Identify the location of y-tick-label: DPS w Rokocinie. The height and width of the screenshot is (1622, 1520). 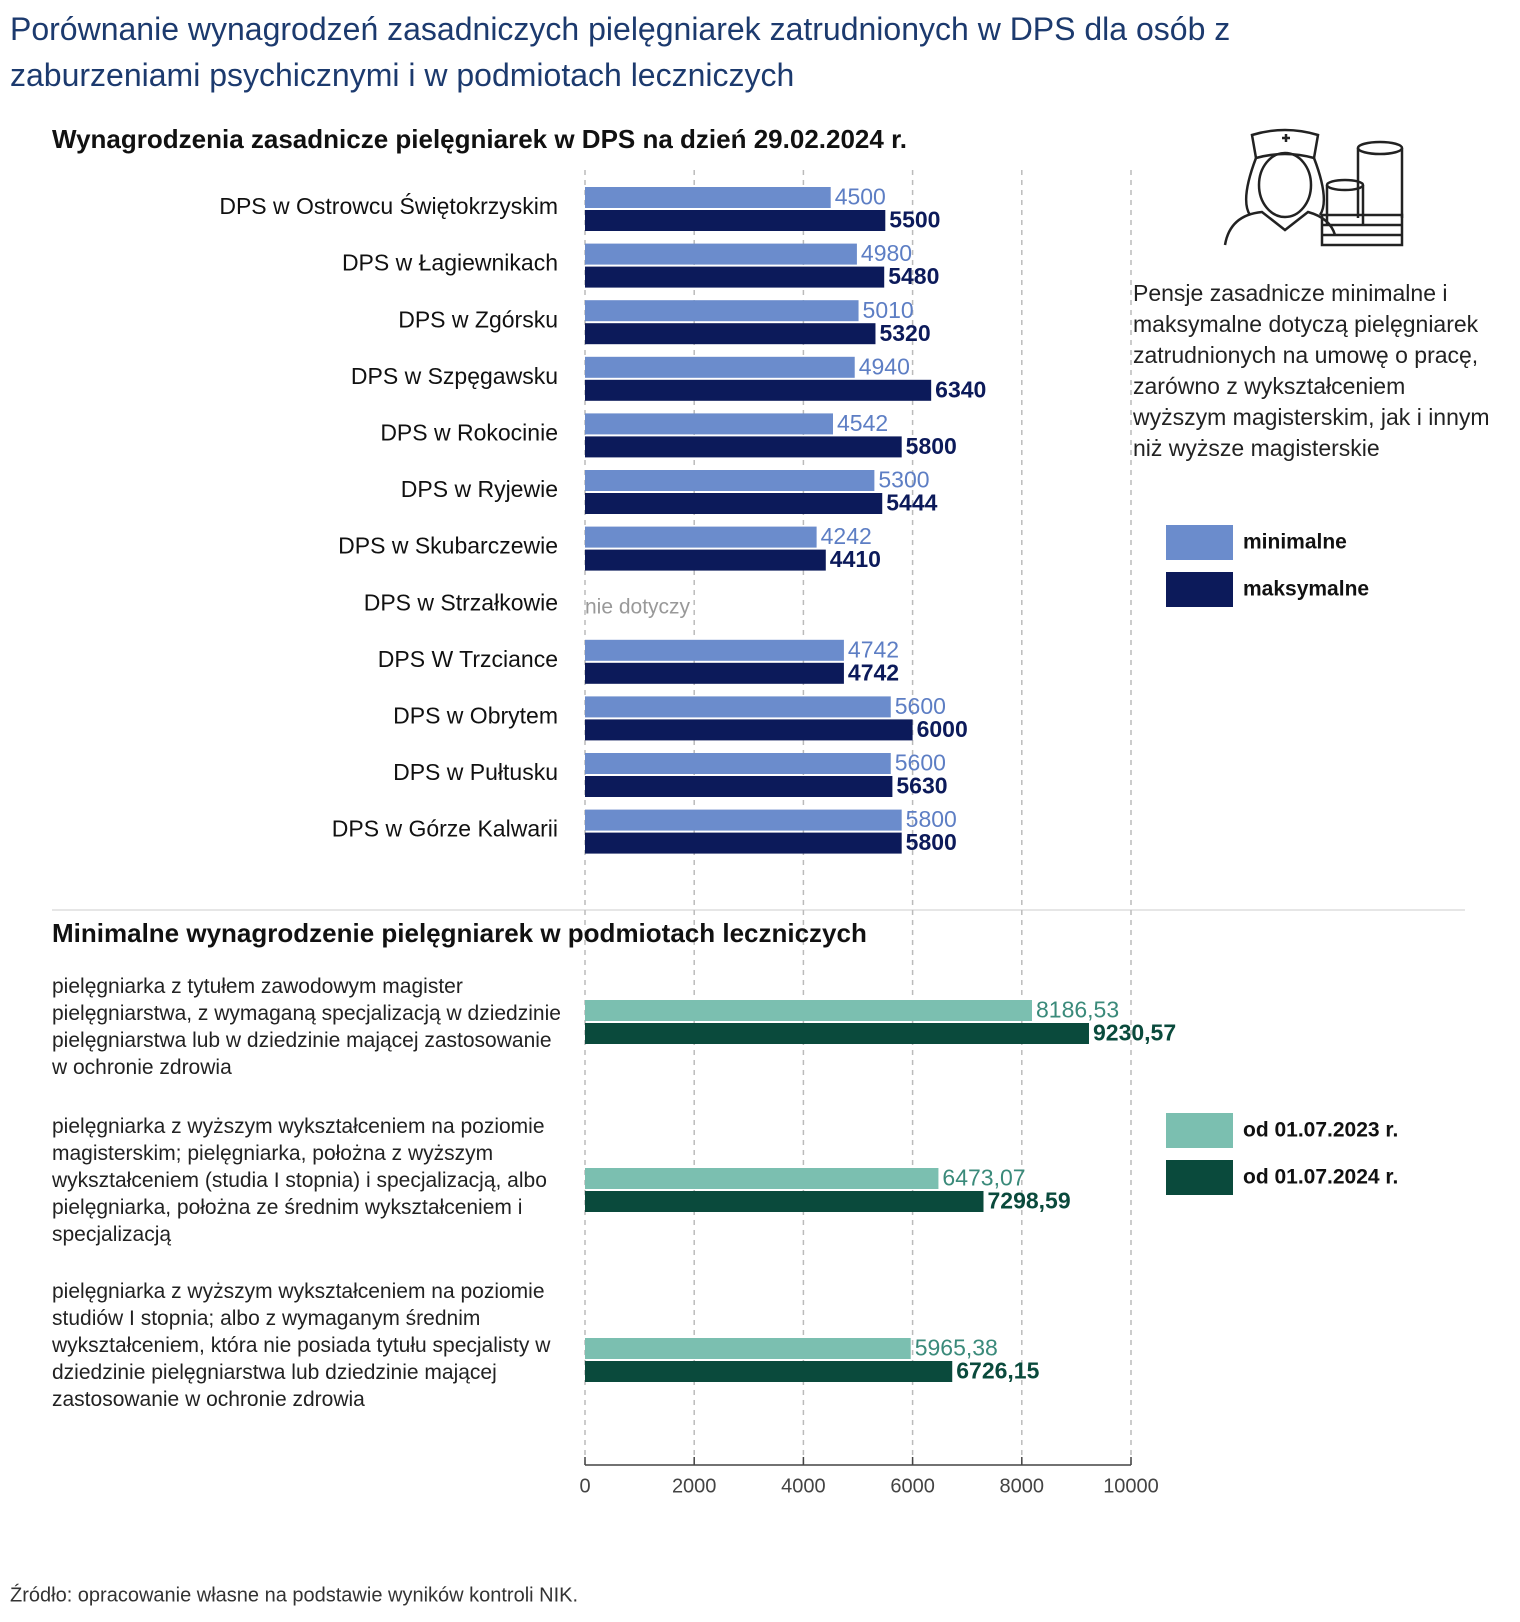
(469, 432).